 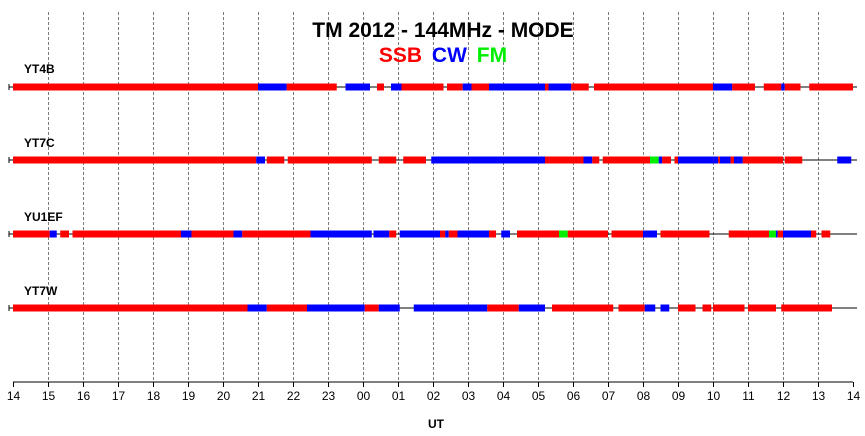 What do you see at coordinates (119, 396) in the screenshot?
I see `x-tick-label: 17` at bounding box center [119, 396].